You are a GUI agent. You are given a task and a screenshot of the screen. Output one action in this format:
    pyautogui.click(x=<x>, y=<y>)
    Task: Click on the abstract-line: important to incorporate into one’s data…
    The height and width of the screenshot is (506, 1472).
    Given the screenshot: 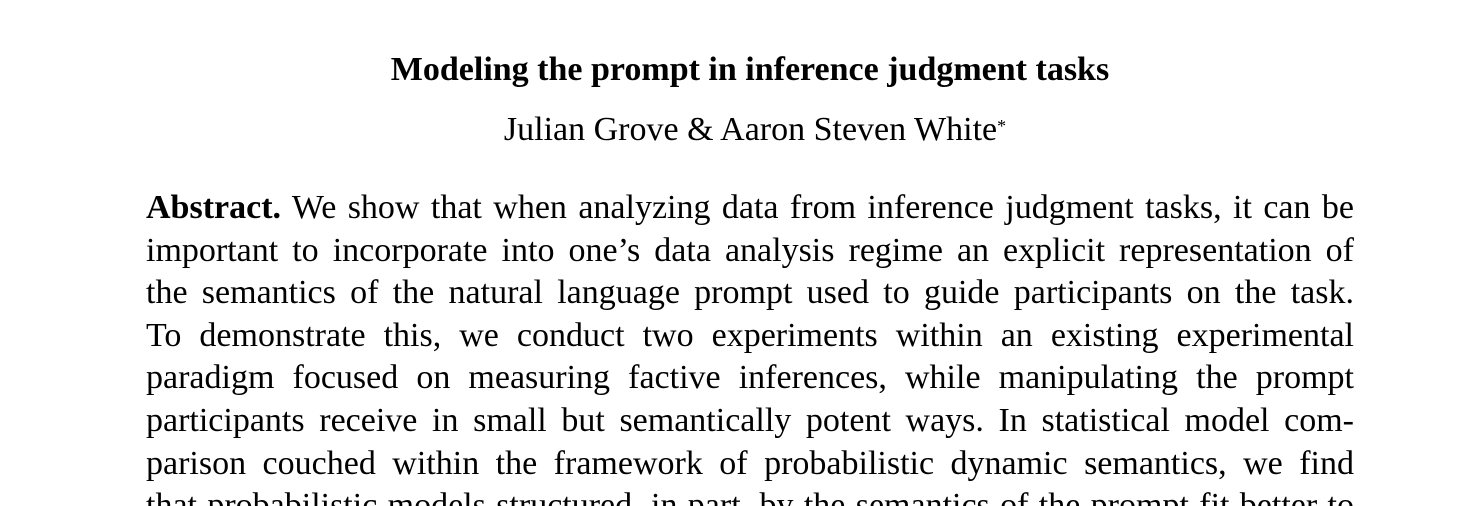 What is the action you would take?
    pyautogui.click(x=750, y=250)
    